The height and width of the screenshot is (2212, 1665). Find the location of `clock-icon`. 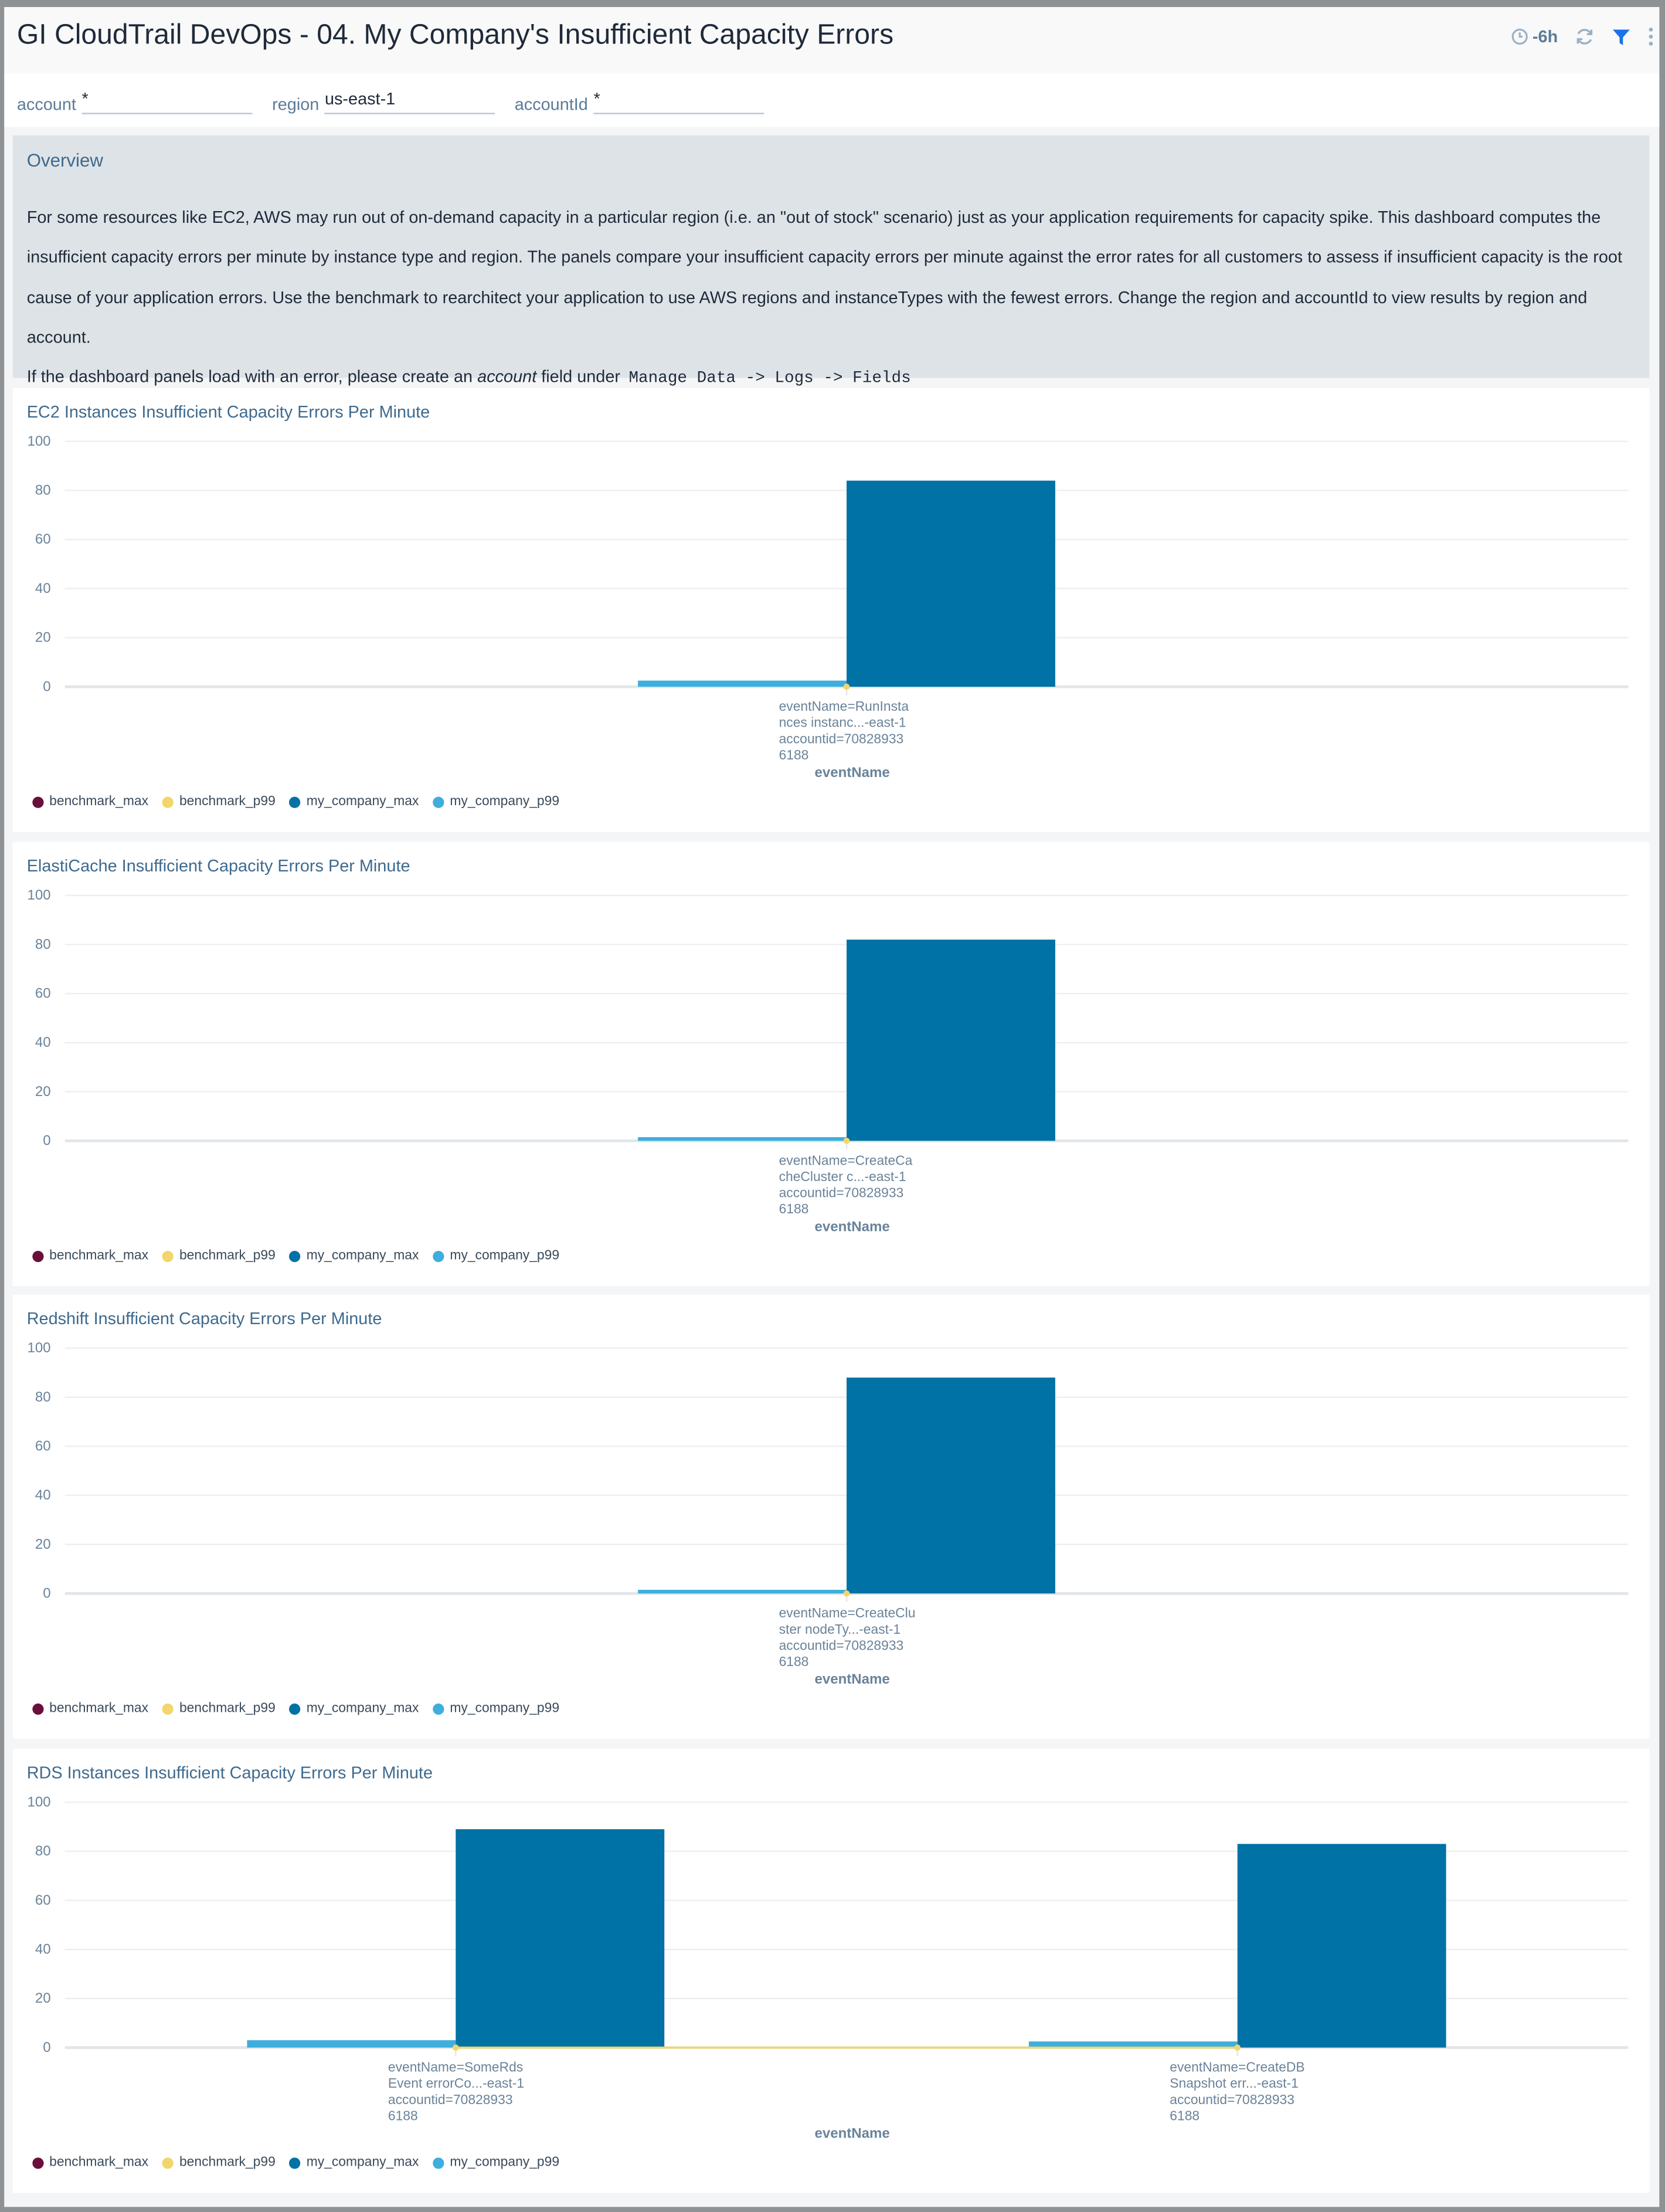

clock-icon is located at coordinates (1519, 36).